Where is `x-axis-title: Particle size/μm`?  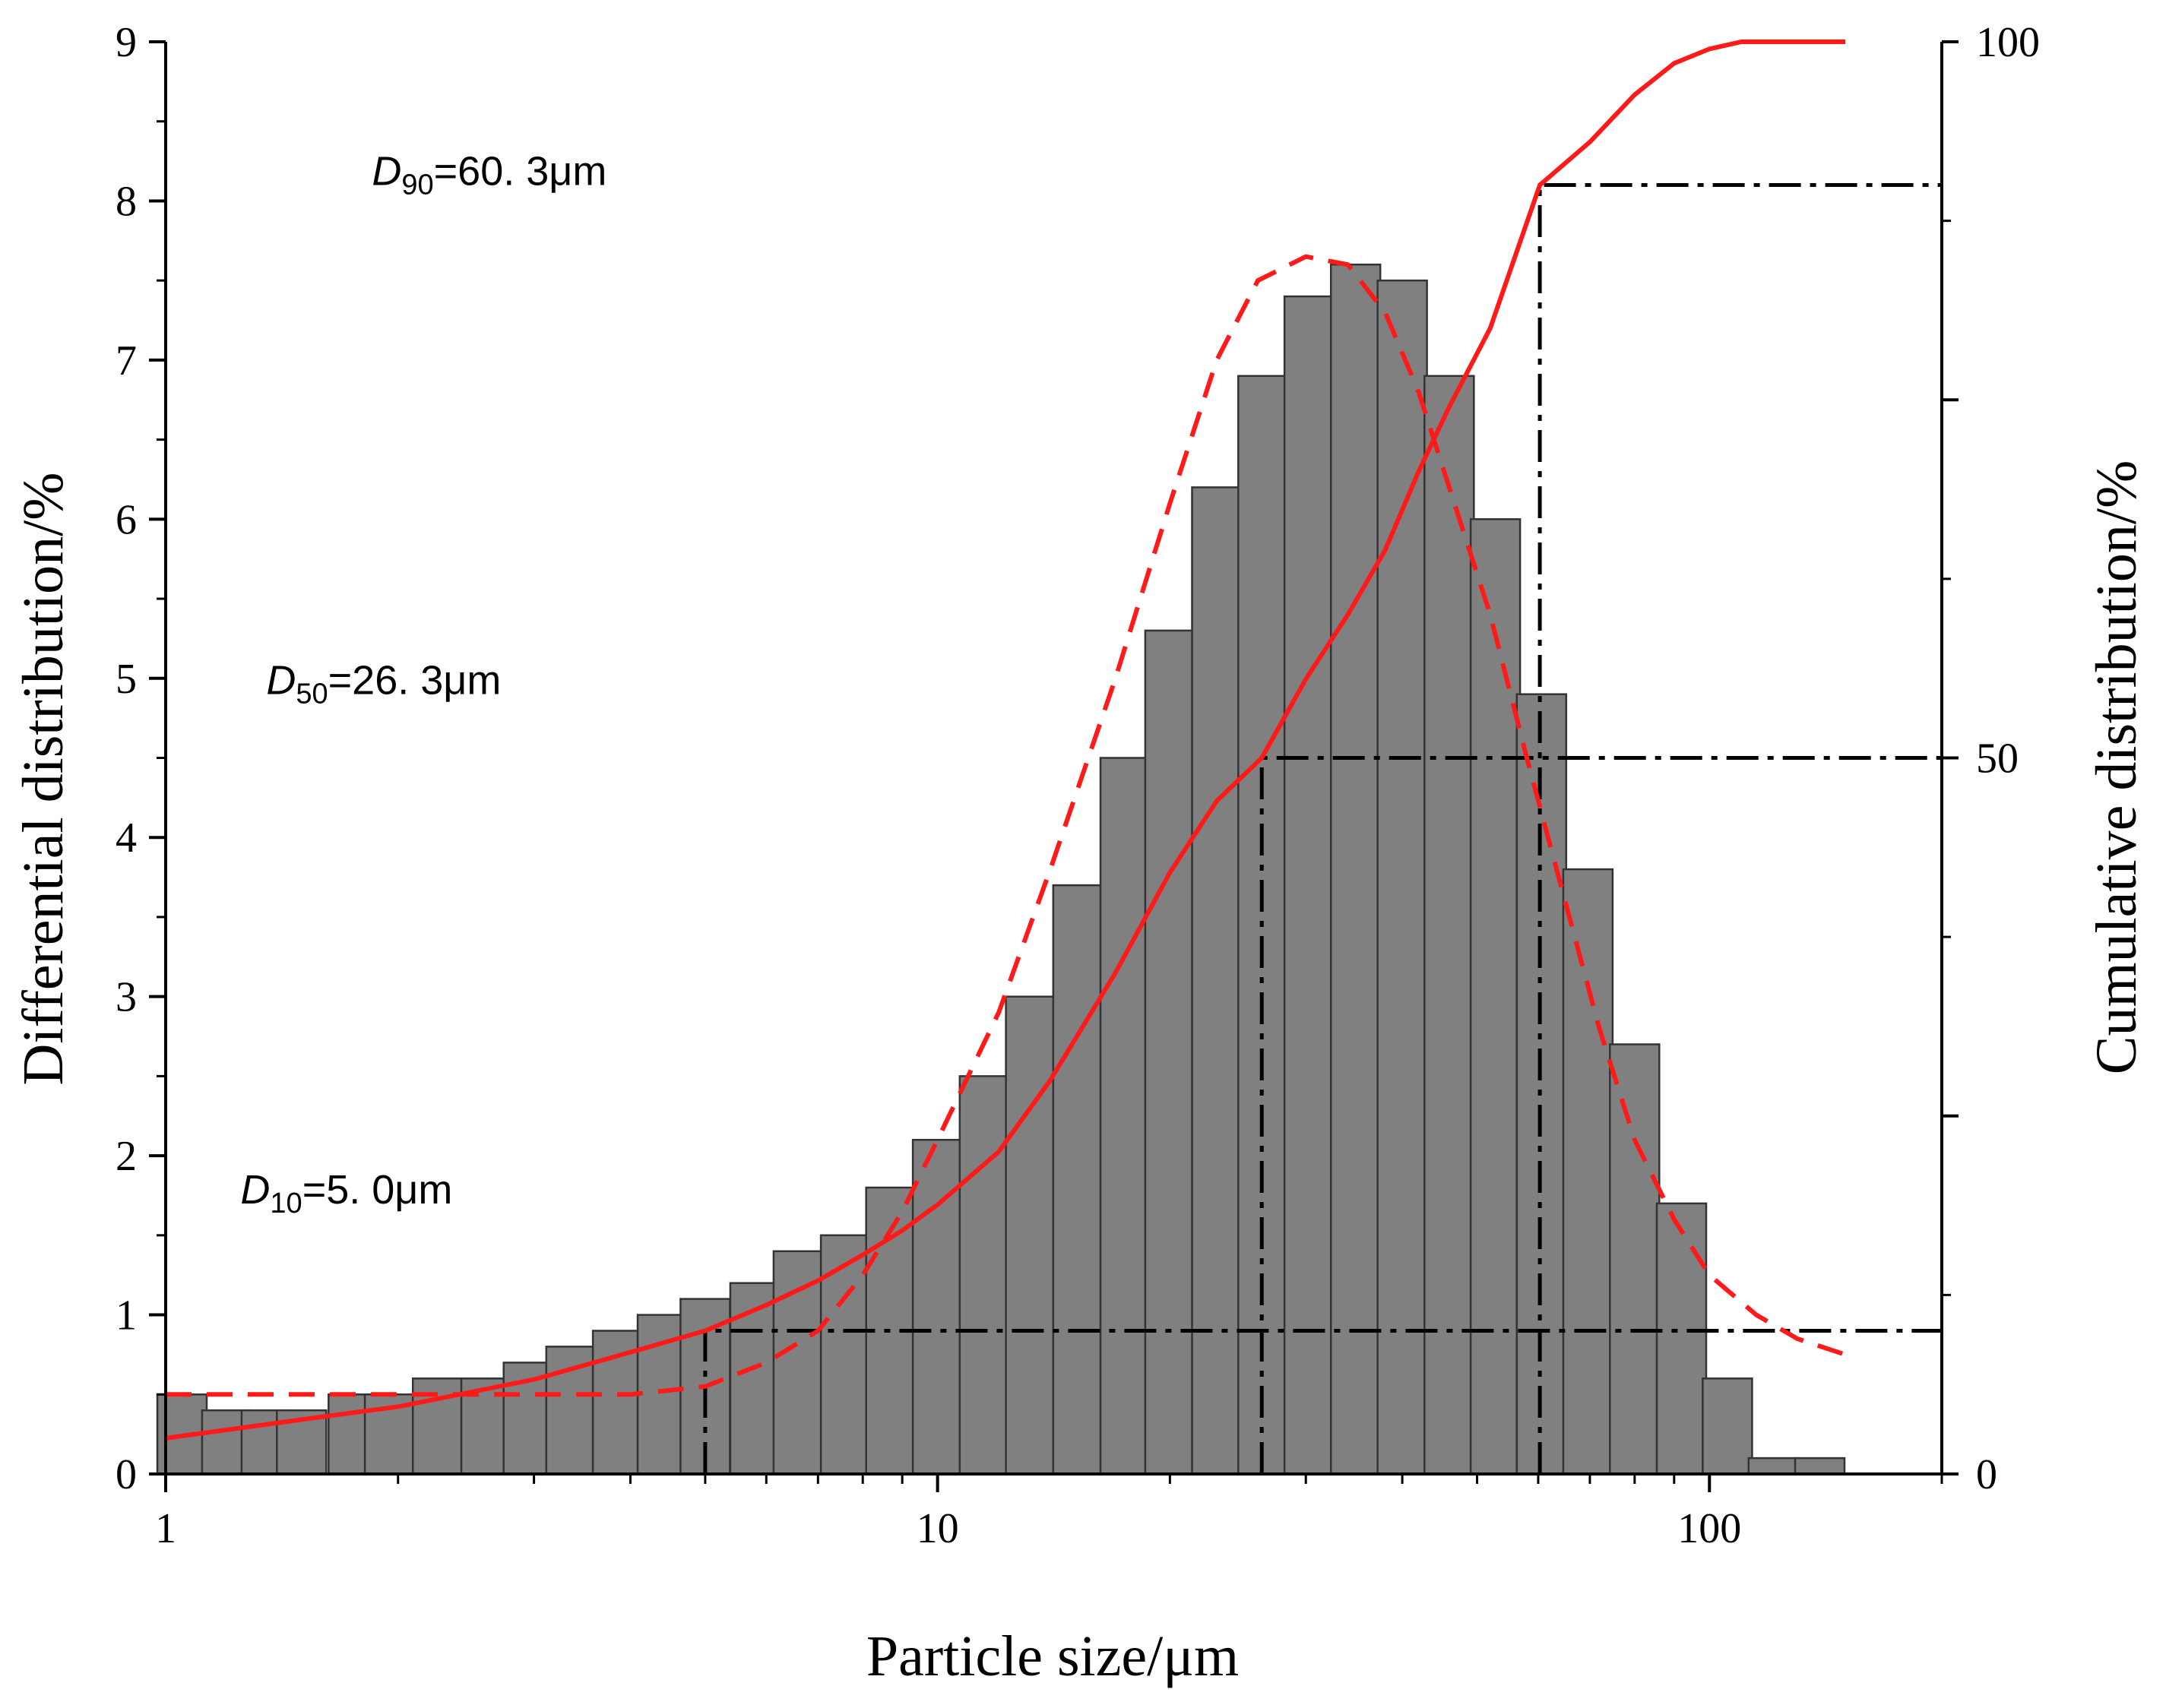
x-axis-title: Particle size/μm is located at coordinates (1052, 1656).